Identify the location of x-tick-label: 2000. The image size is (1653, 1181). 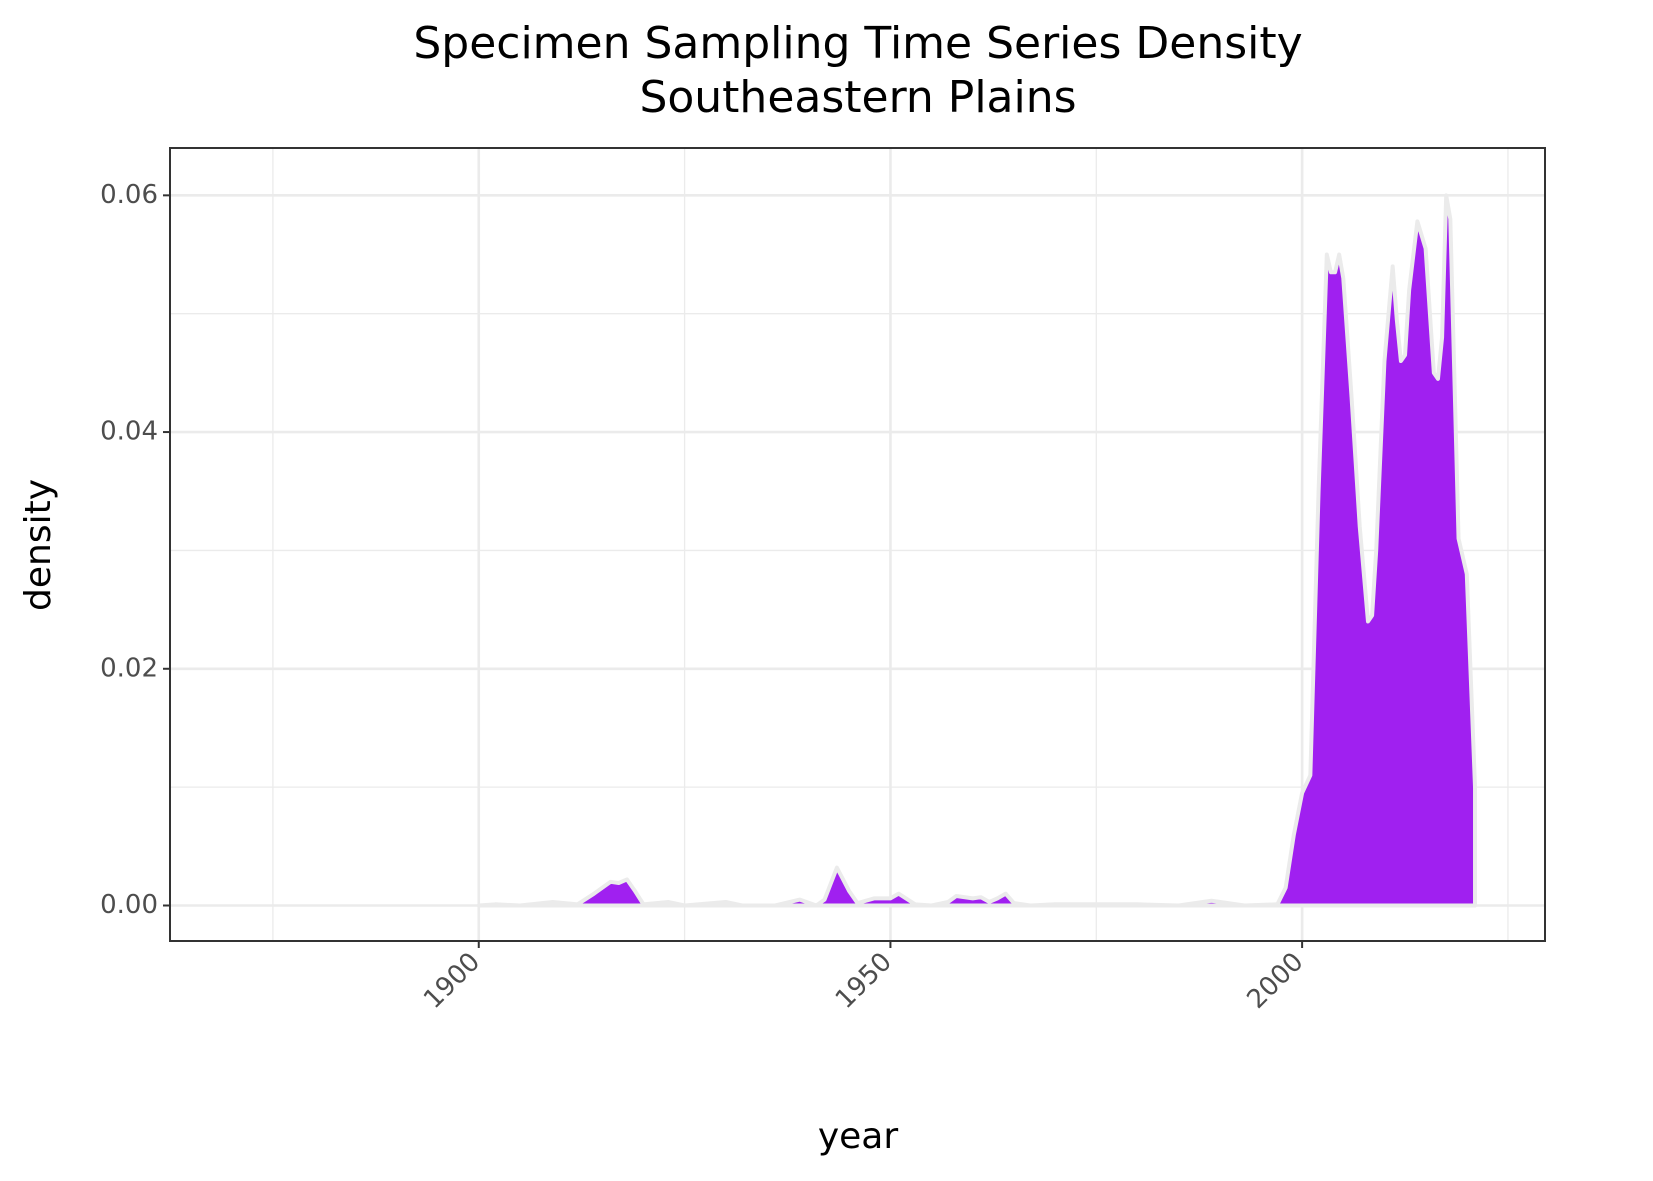
(1276, 981).